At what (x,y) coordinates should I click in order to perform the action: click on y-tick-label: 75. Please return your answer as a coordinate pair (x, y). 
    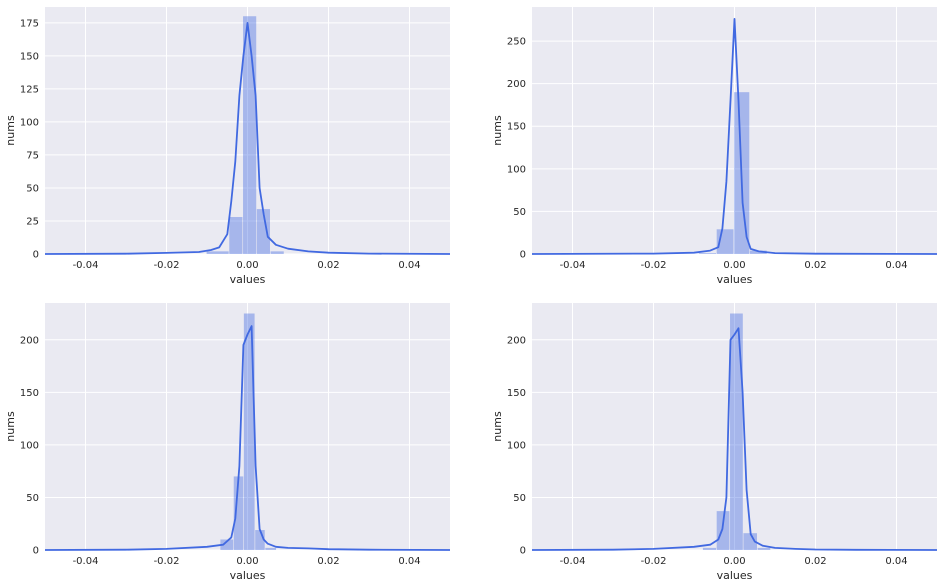
    Looking at the image, I should click on (32, 155).